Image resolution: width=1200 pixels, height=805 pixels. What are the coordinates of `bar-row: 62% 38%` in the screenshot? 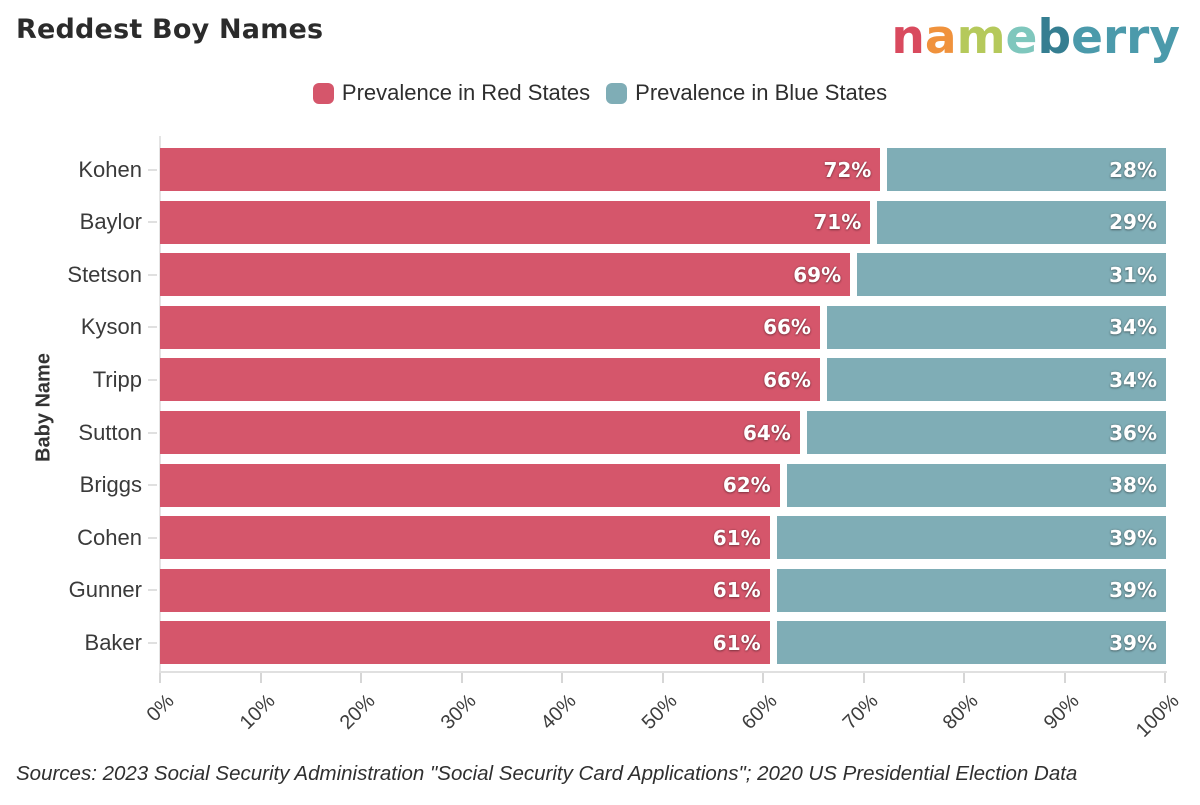 It's located at (663, 485).